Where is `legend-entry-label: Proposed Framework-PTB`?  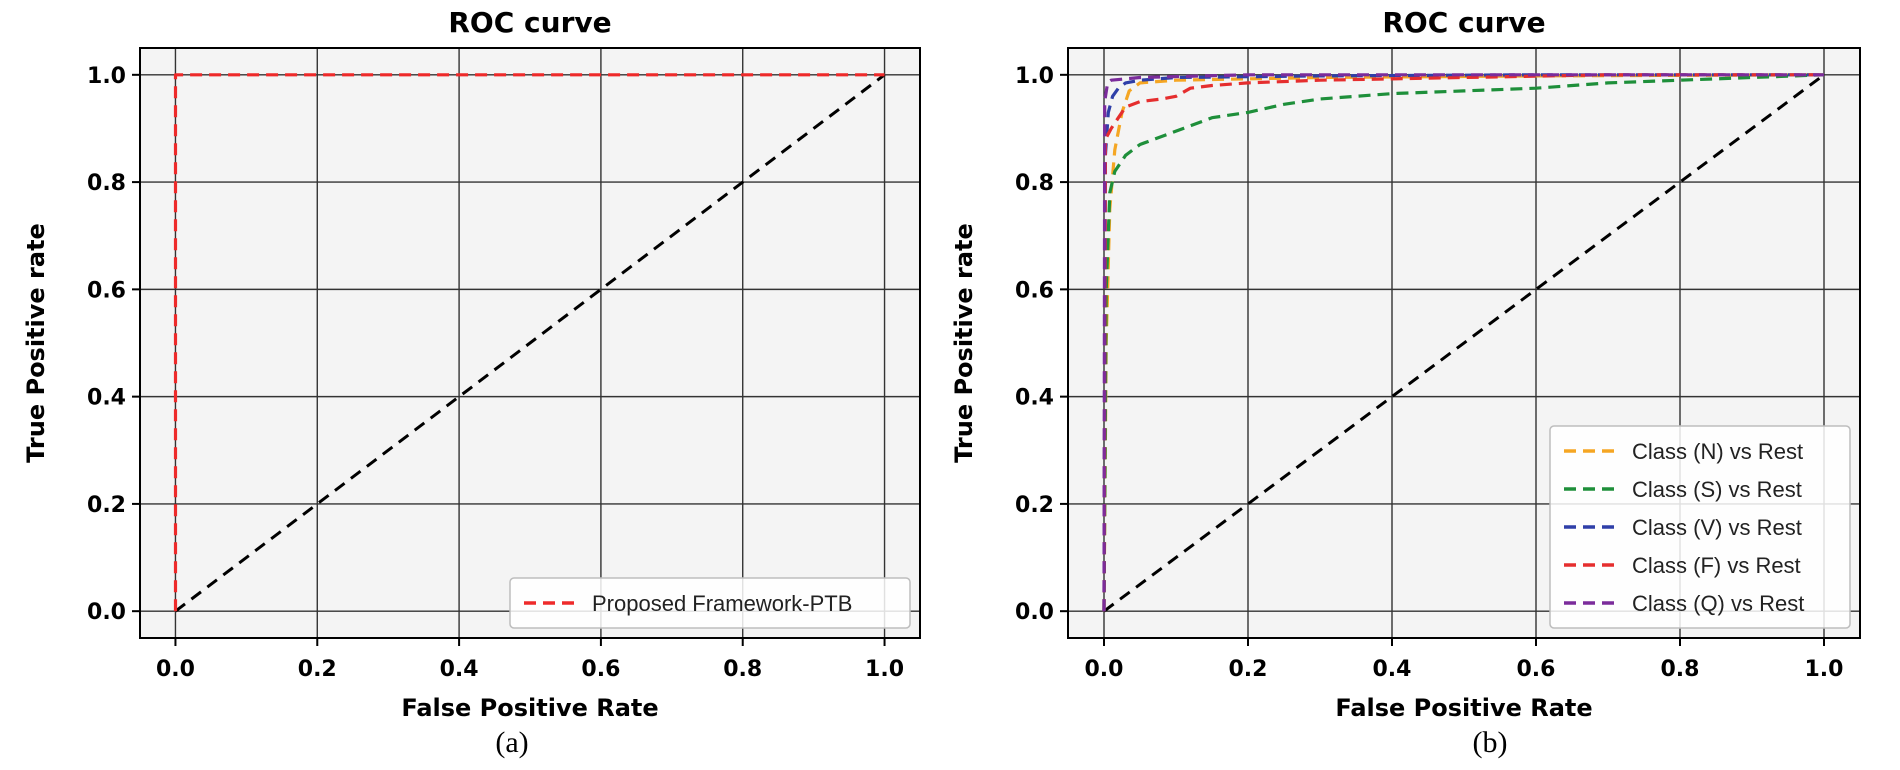
legend-entry-label: Proposed Framework-PTB is located at coordinates (722, 603).